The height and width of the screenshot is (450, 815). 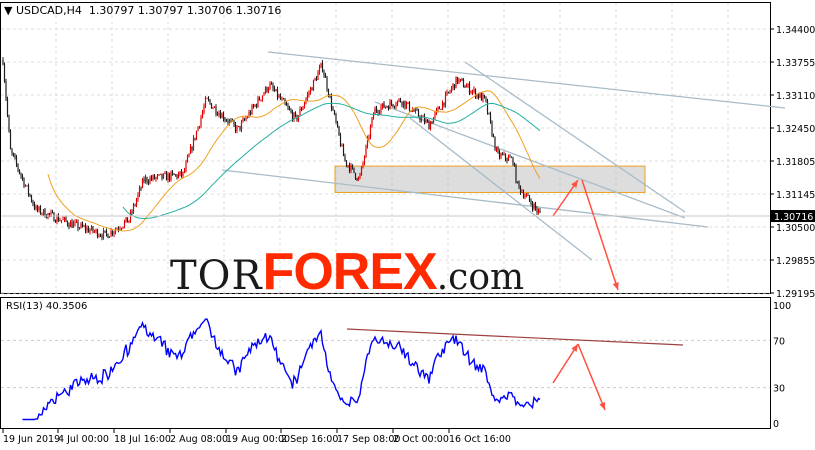 I want to click on price-tick-label: 1.29195, so click(x=795, y=294).